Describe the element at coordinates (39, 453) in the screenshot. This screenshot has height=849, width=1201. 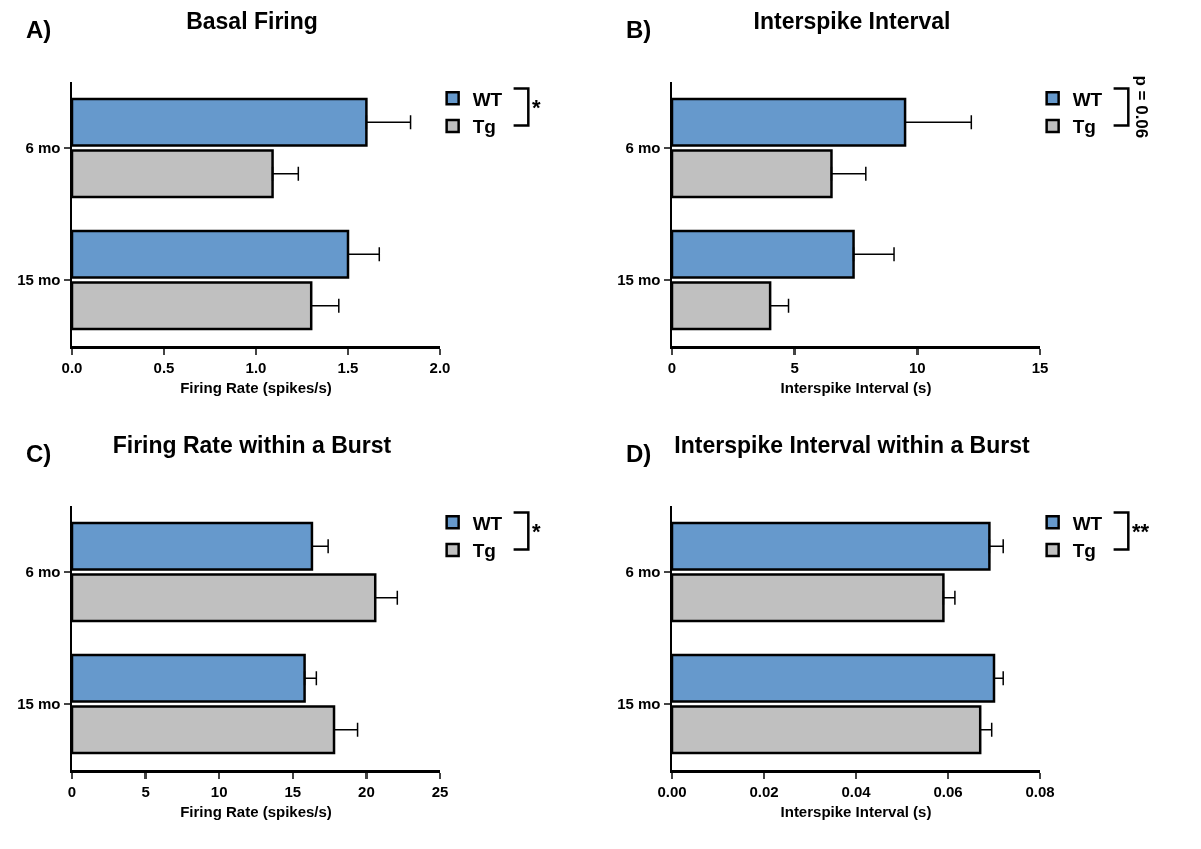
I see `text: C)` at that location.